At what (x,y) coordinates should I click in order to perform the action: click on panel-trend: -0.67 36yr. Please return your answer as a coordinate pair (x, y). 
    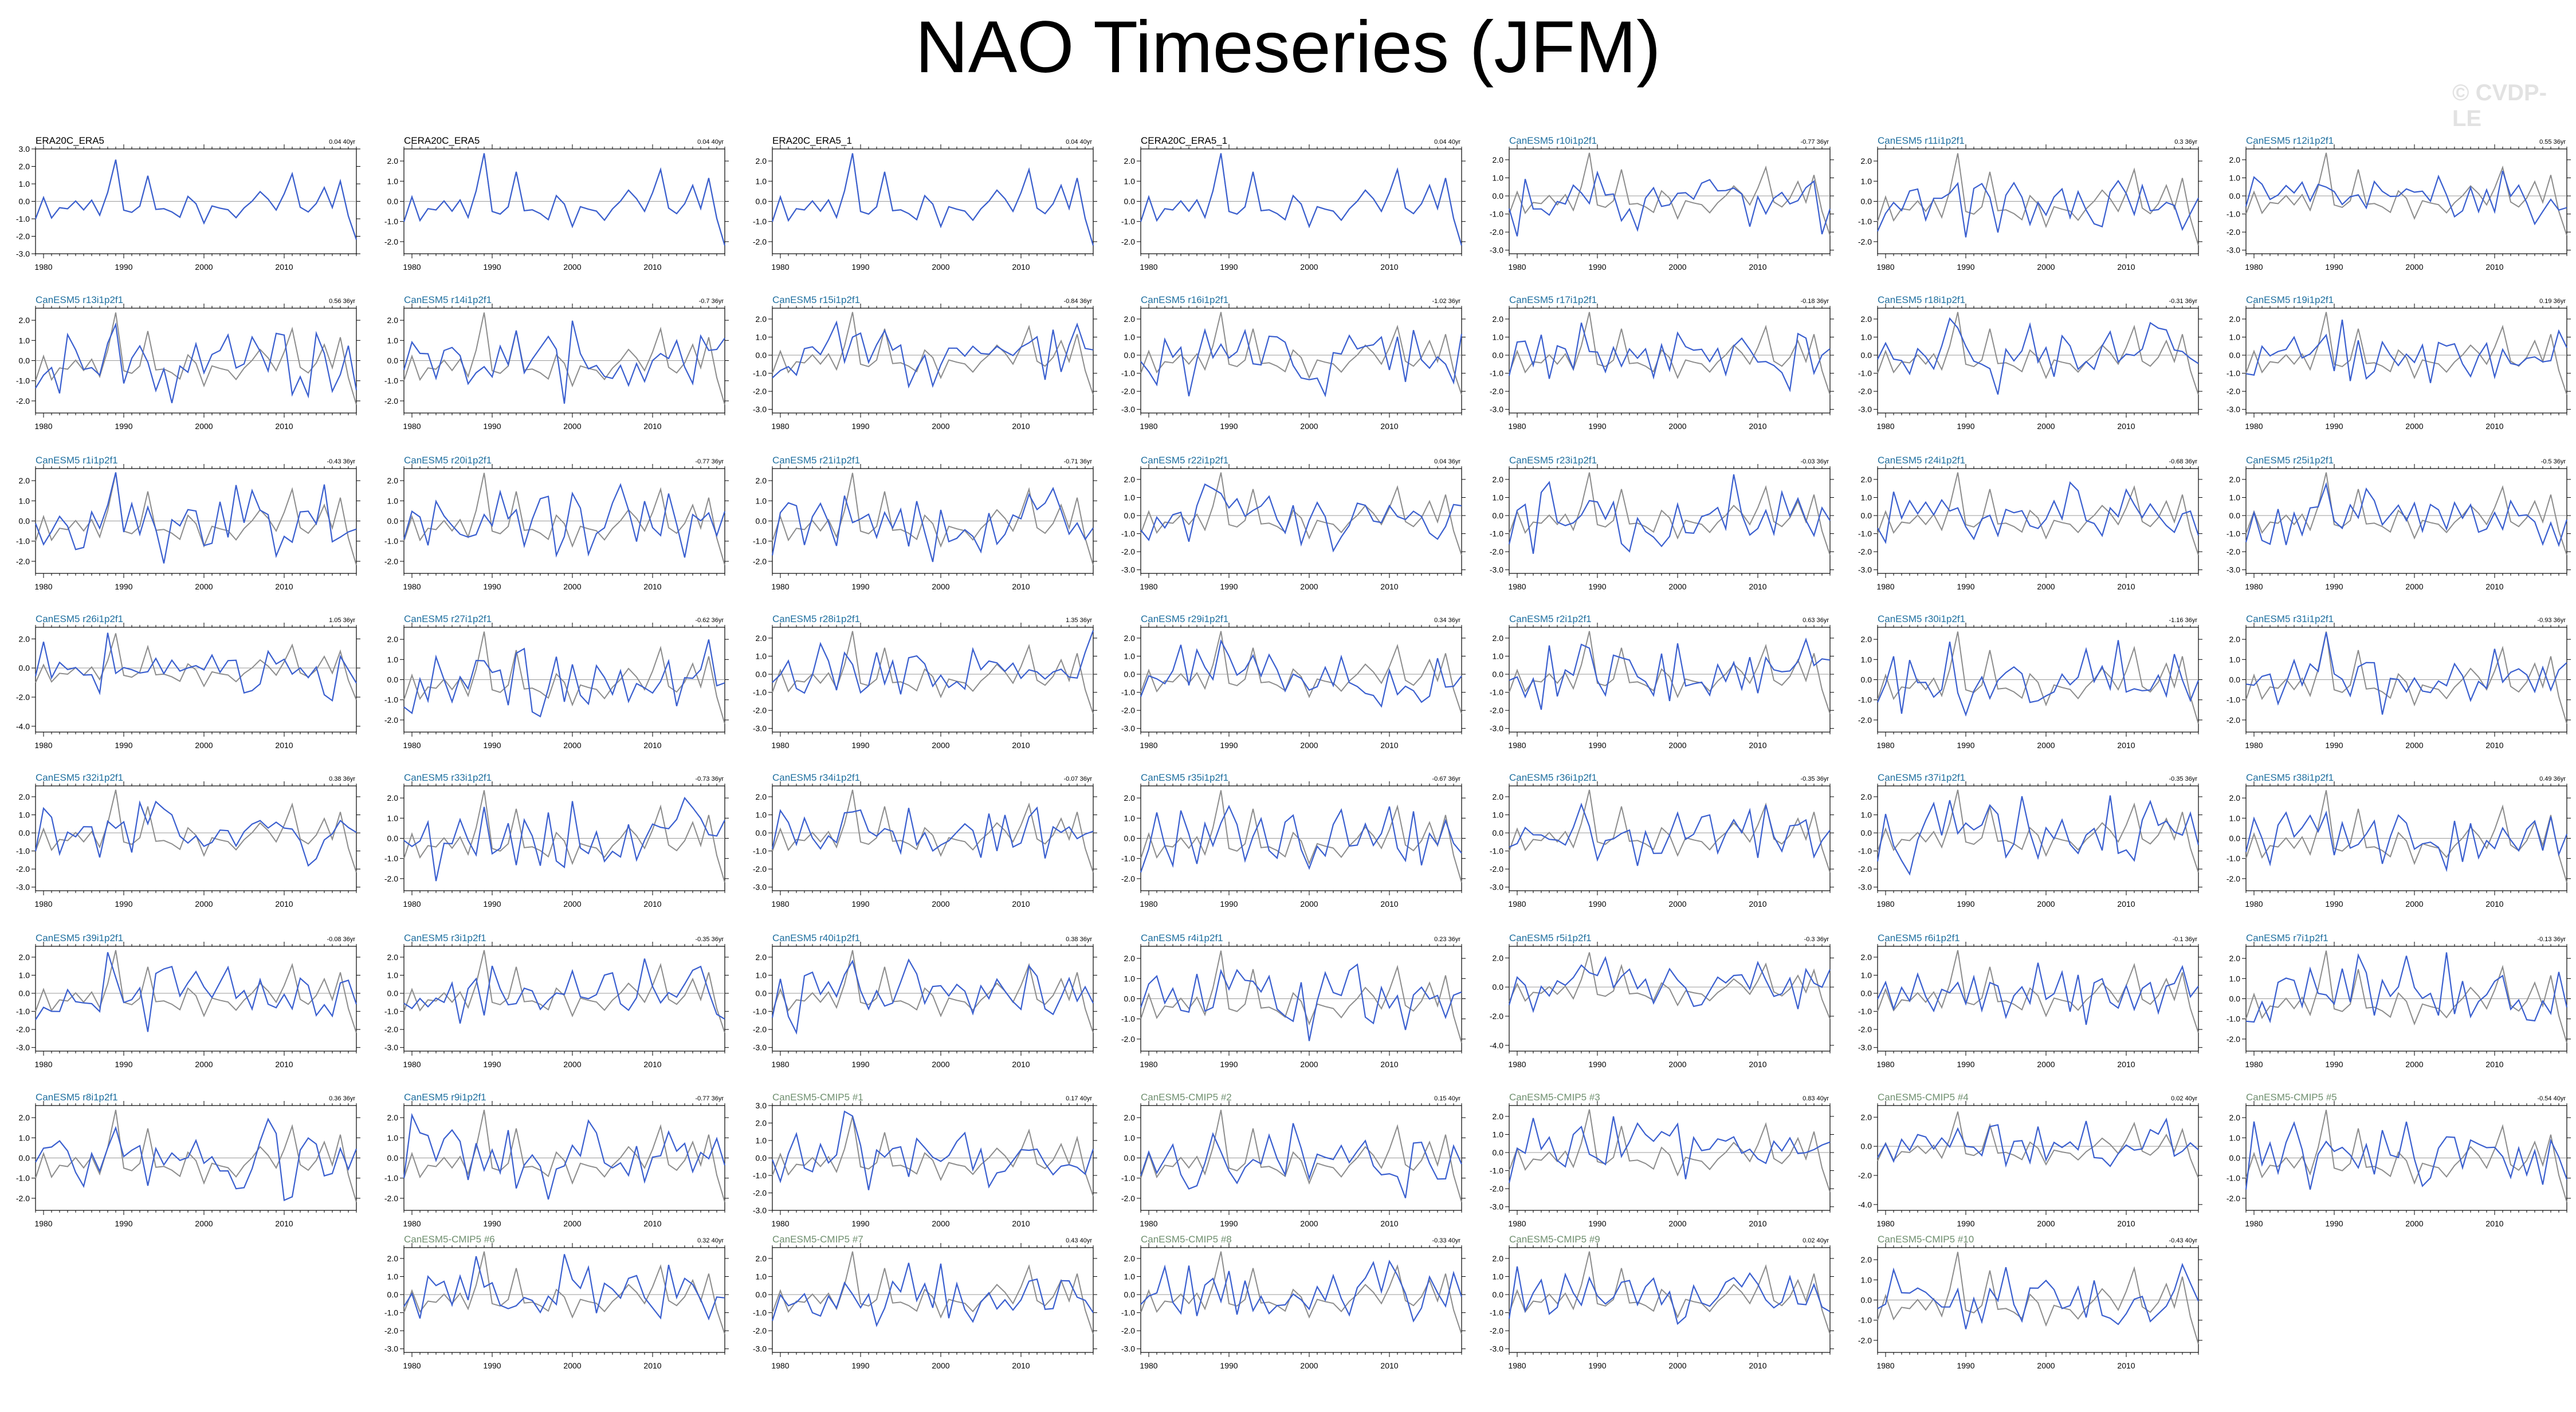
    Looking at the image, I should click on (1446, 779).